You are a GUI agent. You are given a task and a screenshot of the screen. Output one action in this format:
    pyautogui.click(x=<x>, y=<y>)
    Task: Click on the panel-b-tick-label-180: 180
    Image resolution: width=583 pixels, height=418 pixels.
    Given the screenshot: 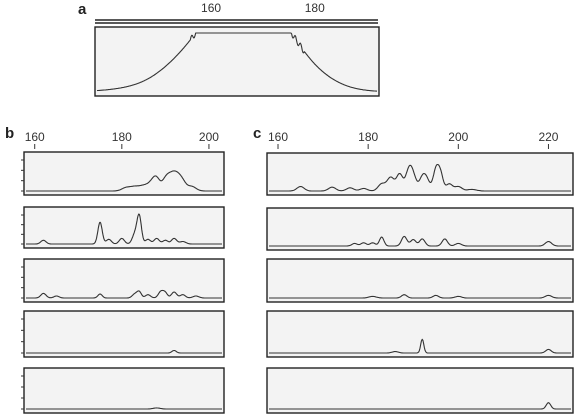 What is the action you would take?
    pyautogui.click(x=122, y=137)
    